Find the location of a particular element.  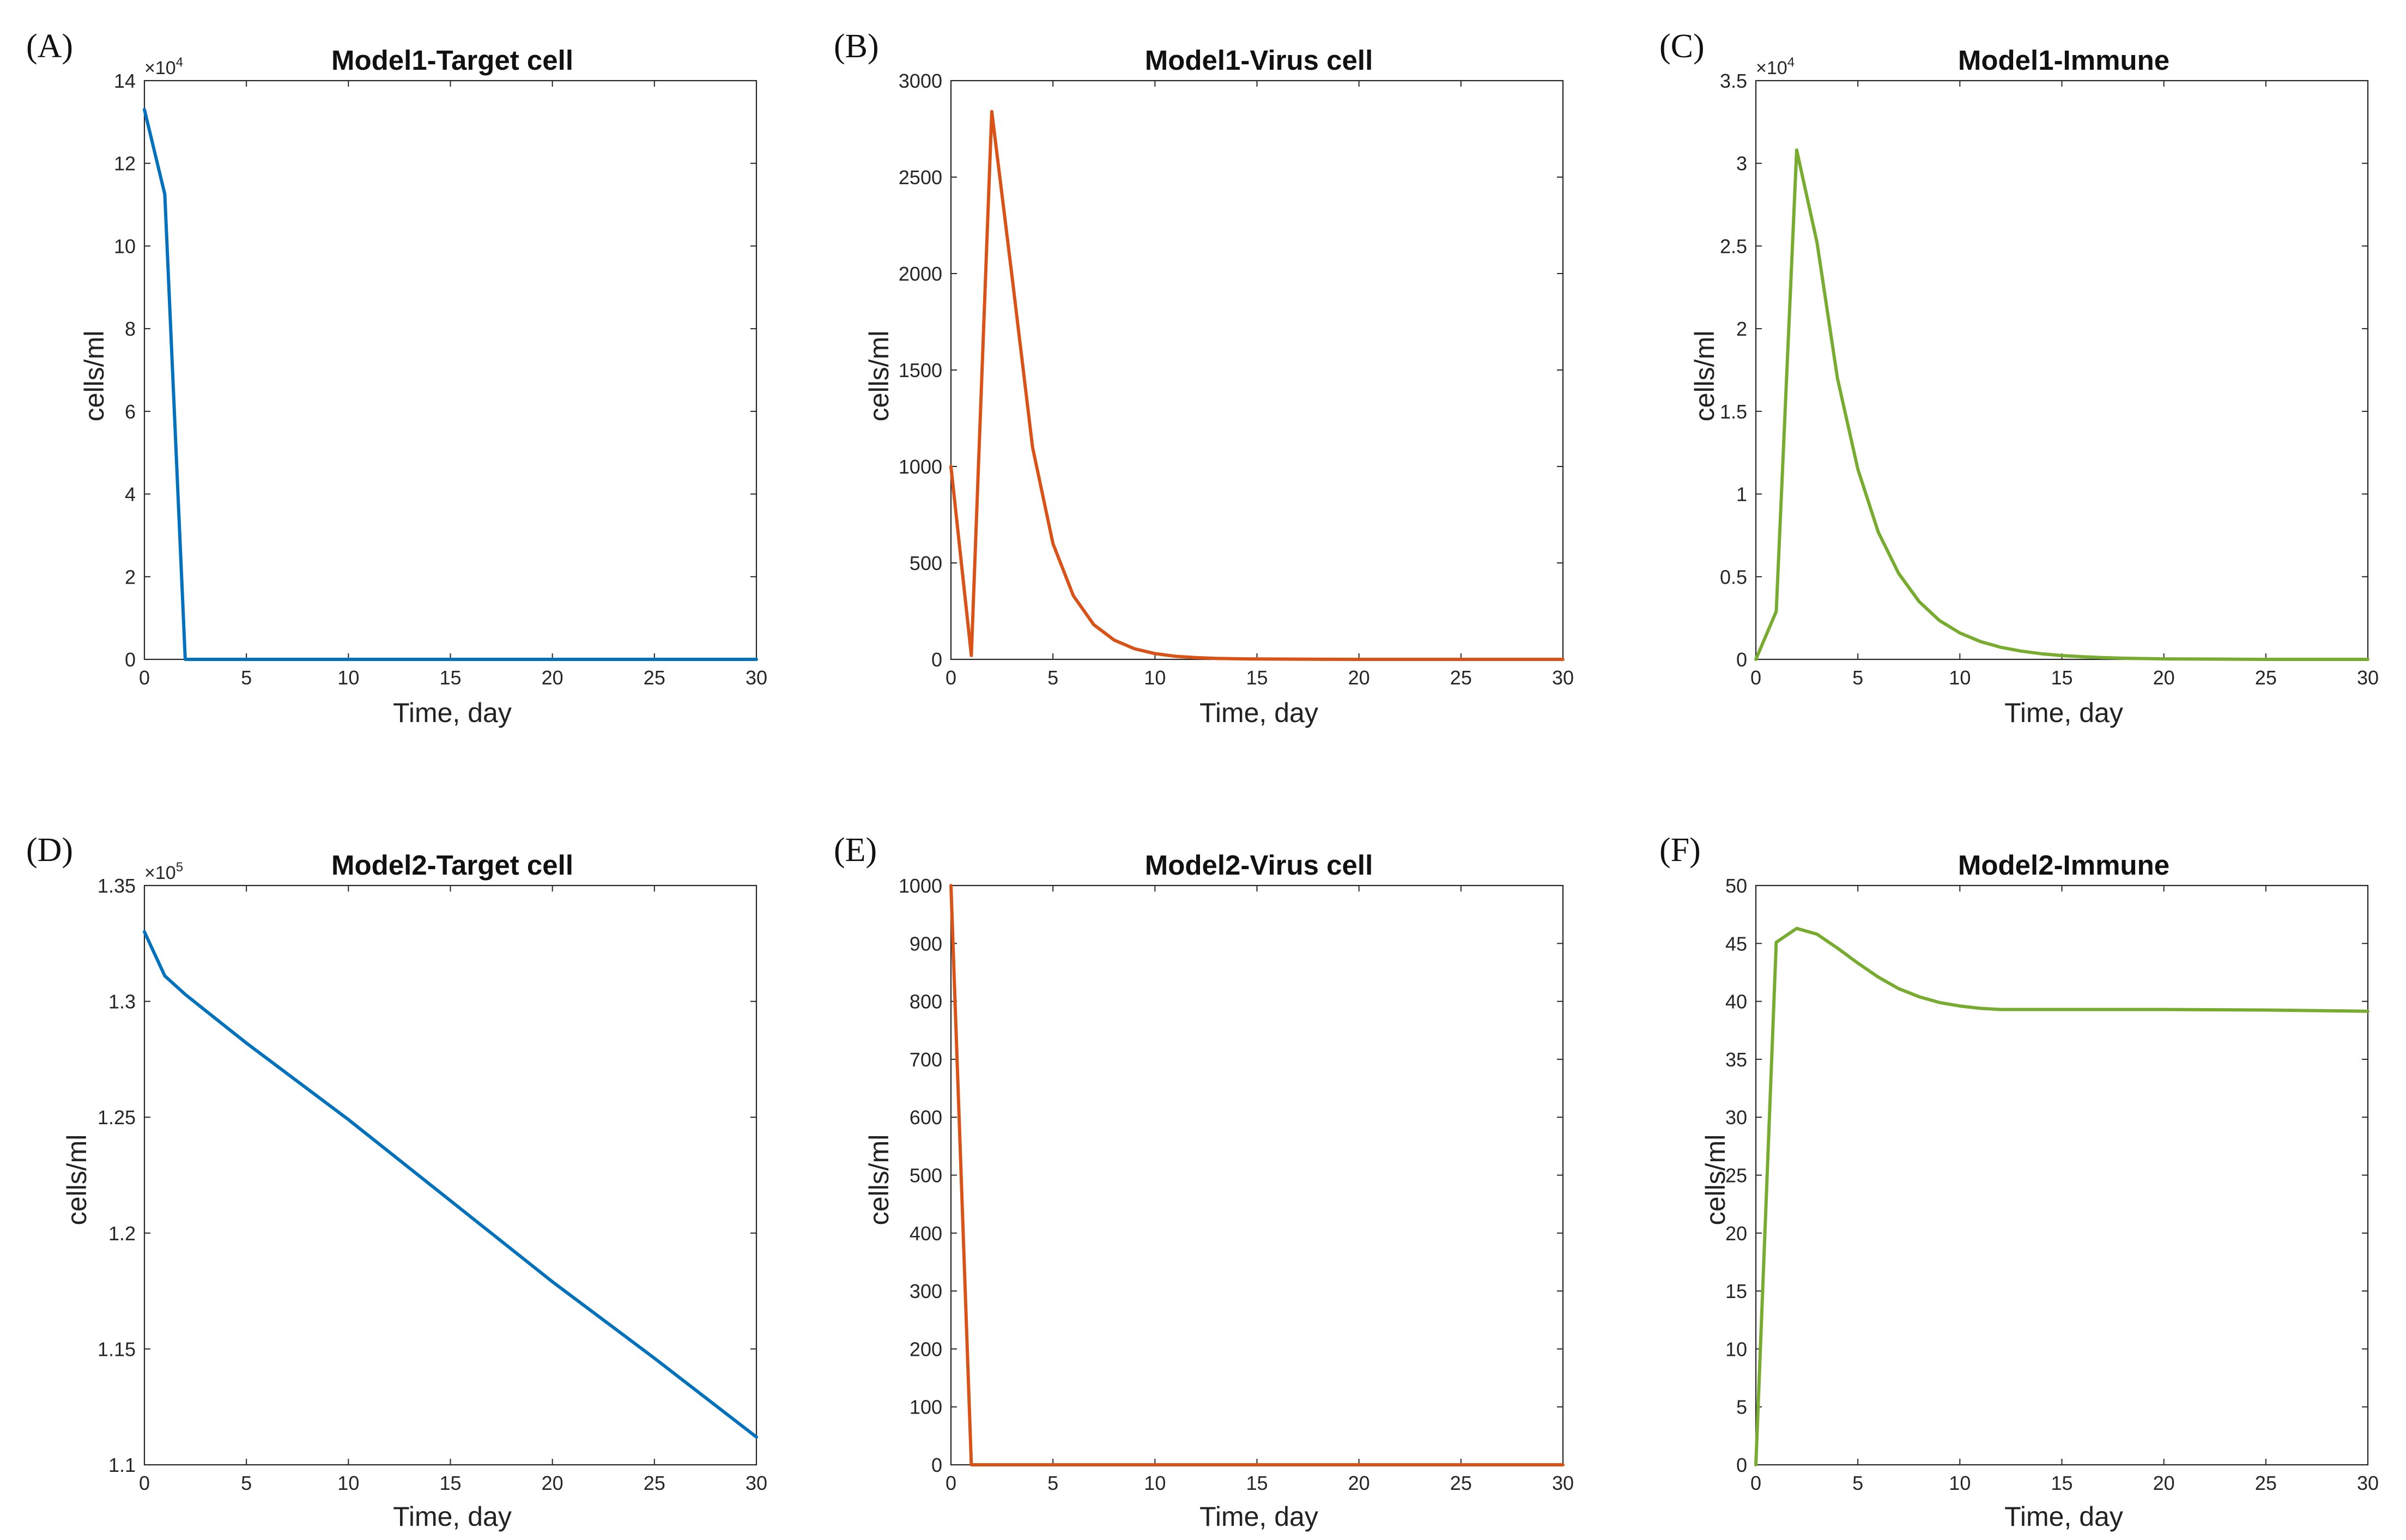

y-tick-label: 200 is located at coordinates (926, 1349).